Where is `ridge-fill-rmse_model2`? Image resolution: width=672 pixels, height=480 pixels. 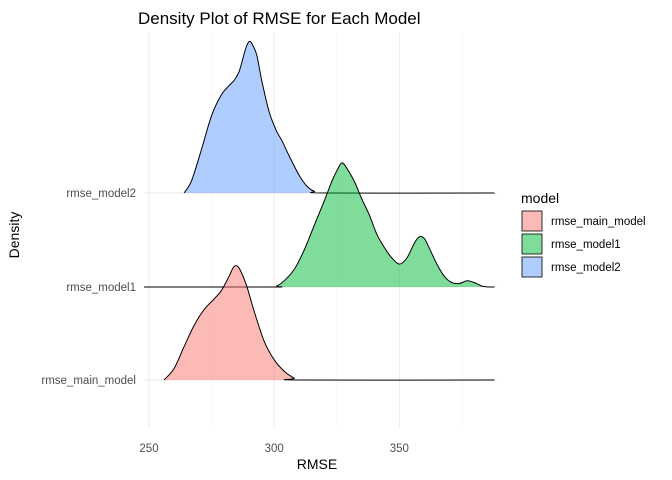 ridge-fill-rmse_model2 is located at coordinates (339, 117).